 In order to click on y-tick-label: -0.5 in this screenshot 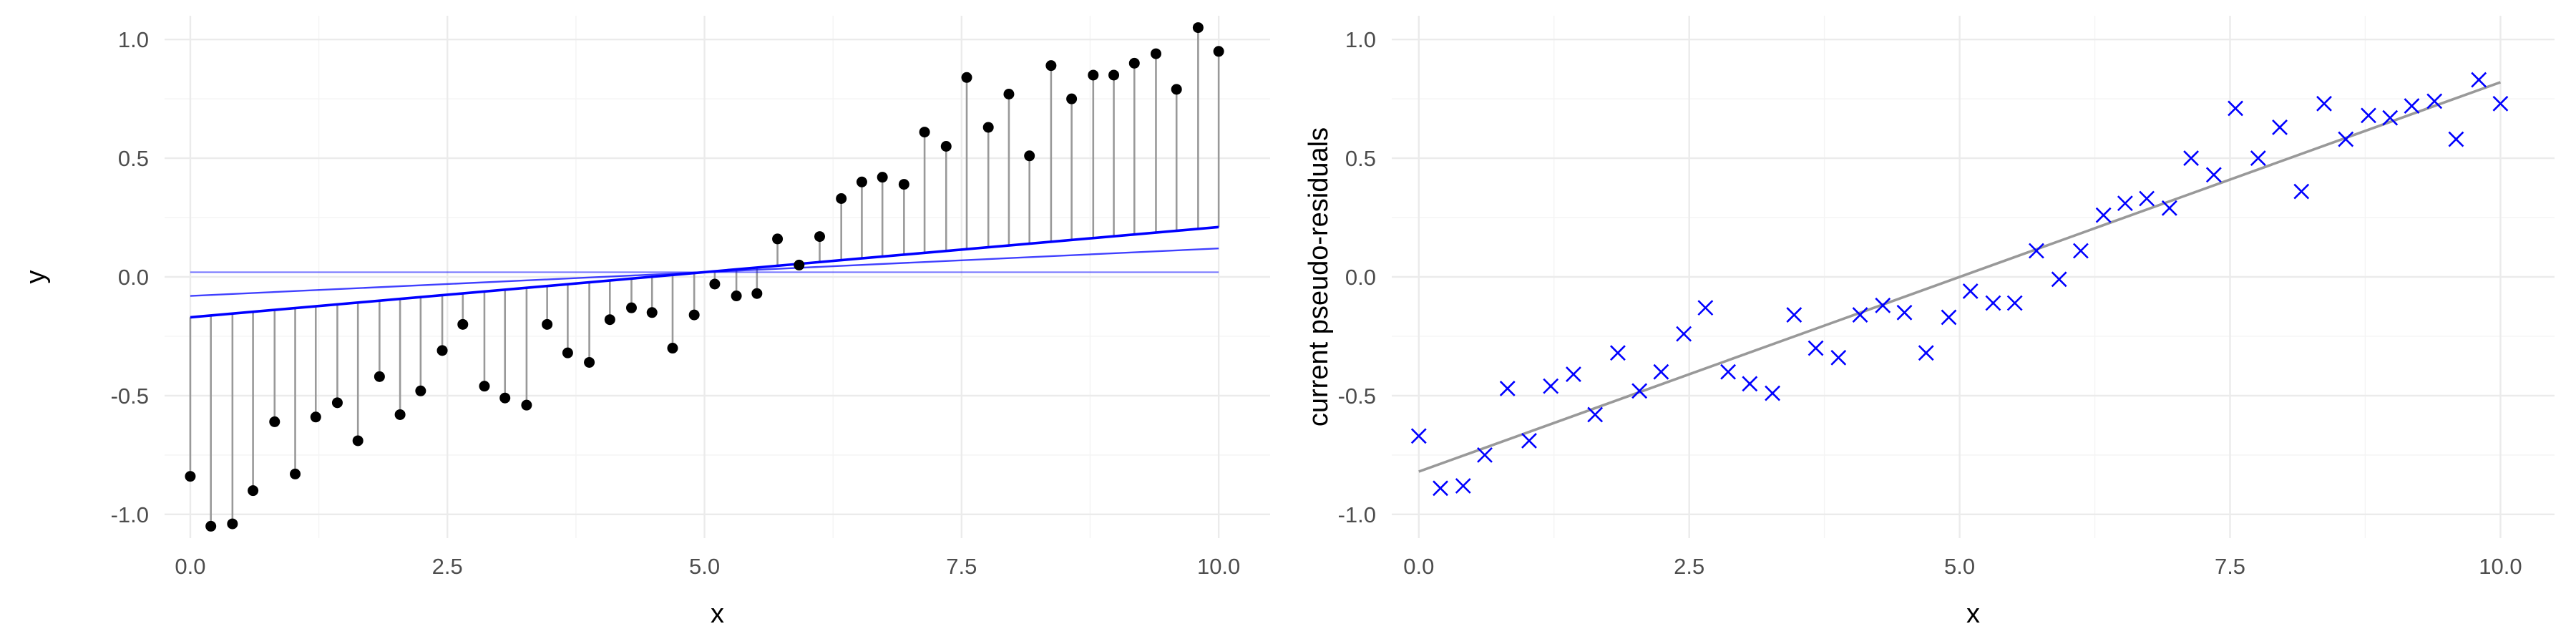, I will do `click(1357, 396)`.